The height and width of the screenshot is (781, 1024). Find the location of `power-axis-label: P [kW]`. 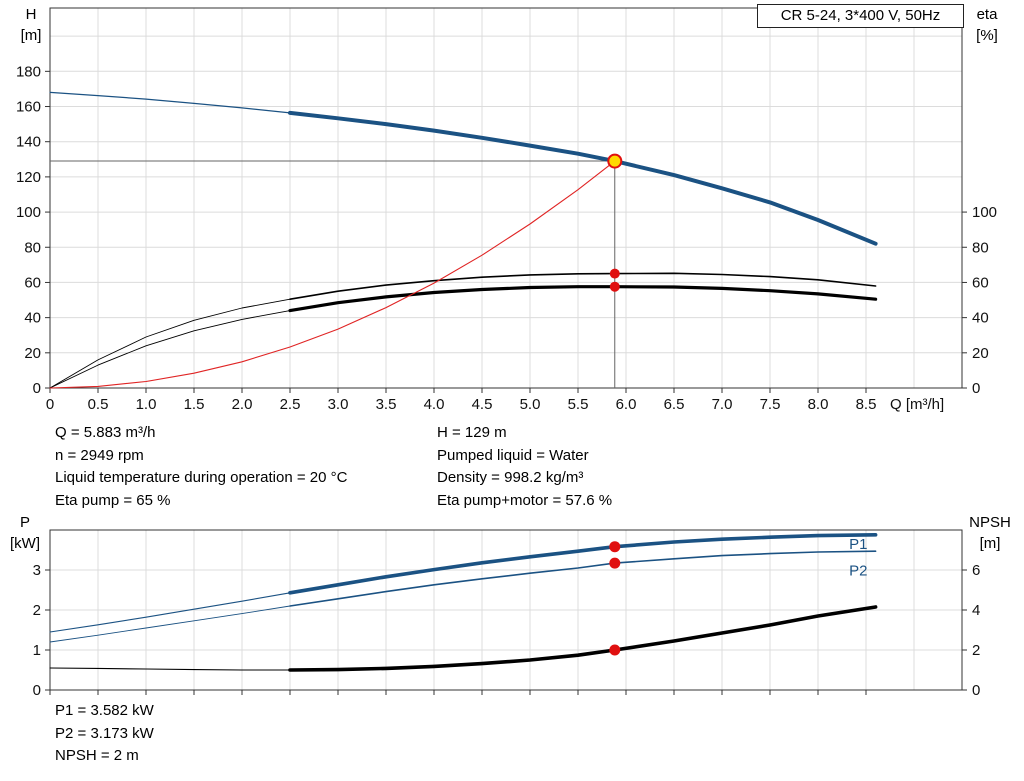

power-axis-label: P [kW] is located at coordinates (25, 533).